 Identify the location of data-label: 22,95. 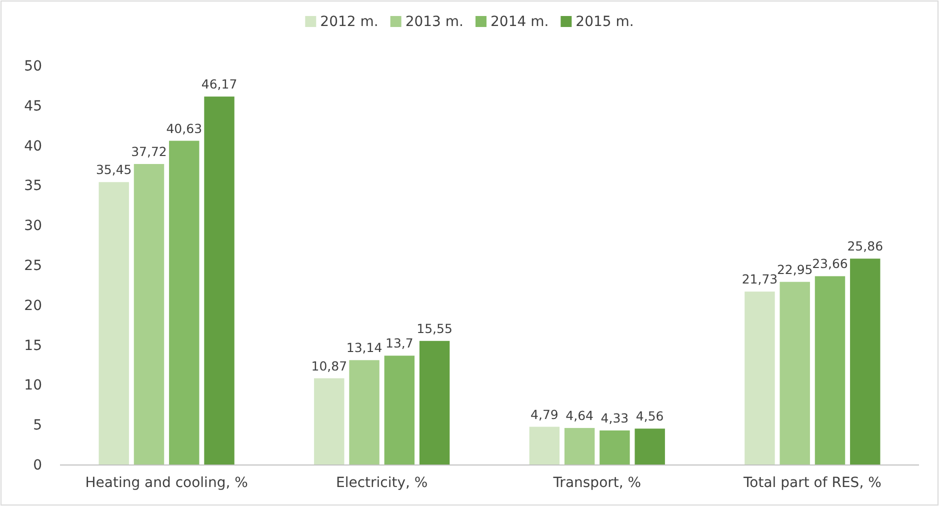
(794, 269).